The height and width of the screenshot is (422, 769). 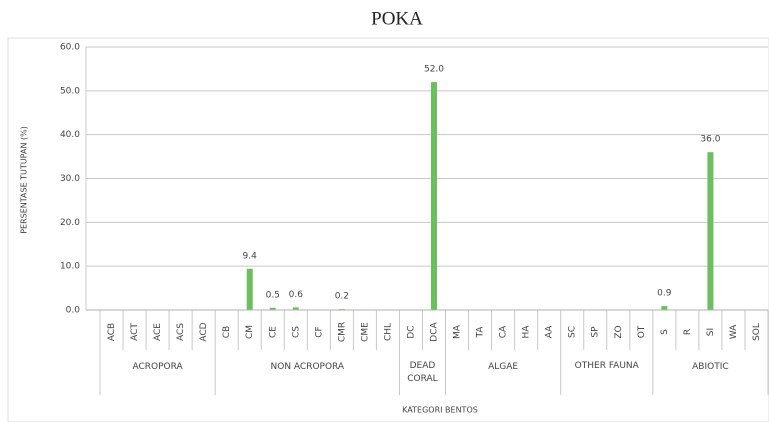 I want to click on x-tick-label: OT, so click(x=642, y=331).